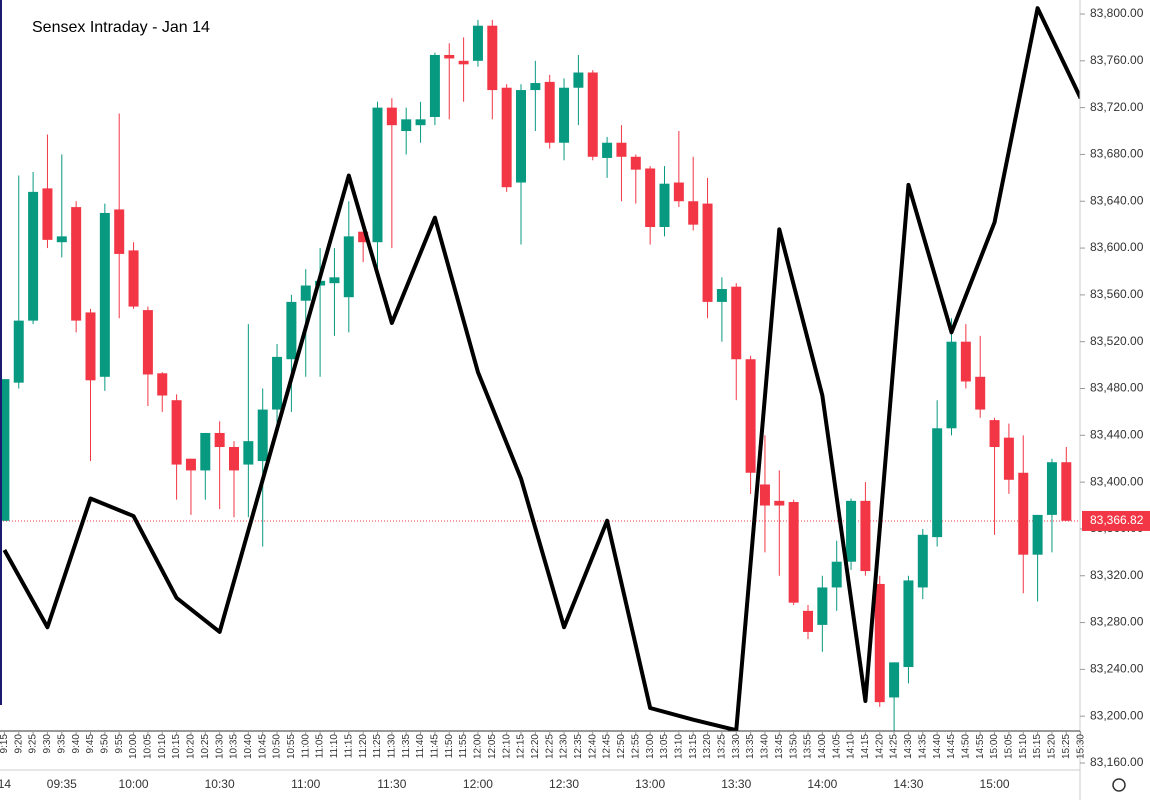 Image resolution: width=1150 pixels, height=800 pixels. I want to click on x-tick-label: 14:00, so click(822, 746).